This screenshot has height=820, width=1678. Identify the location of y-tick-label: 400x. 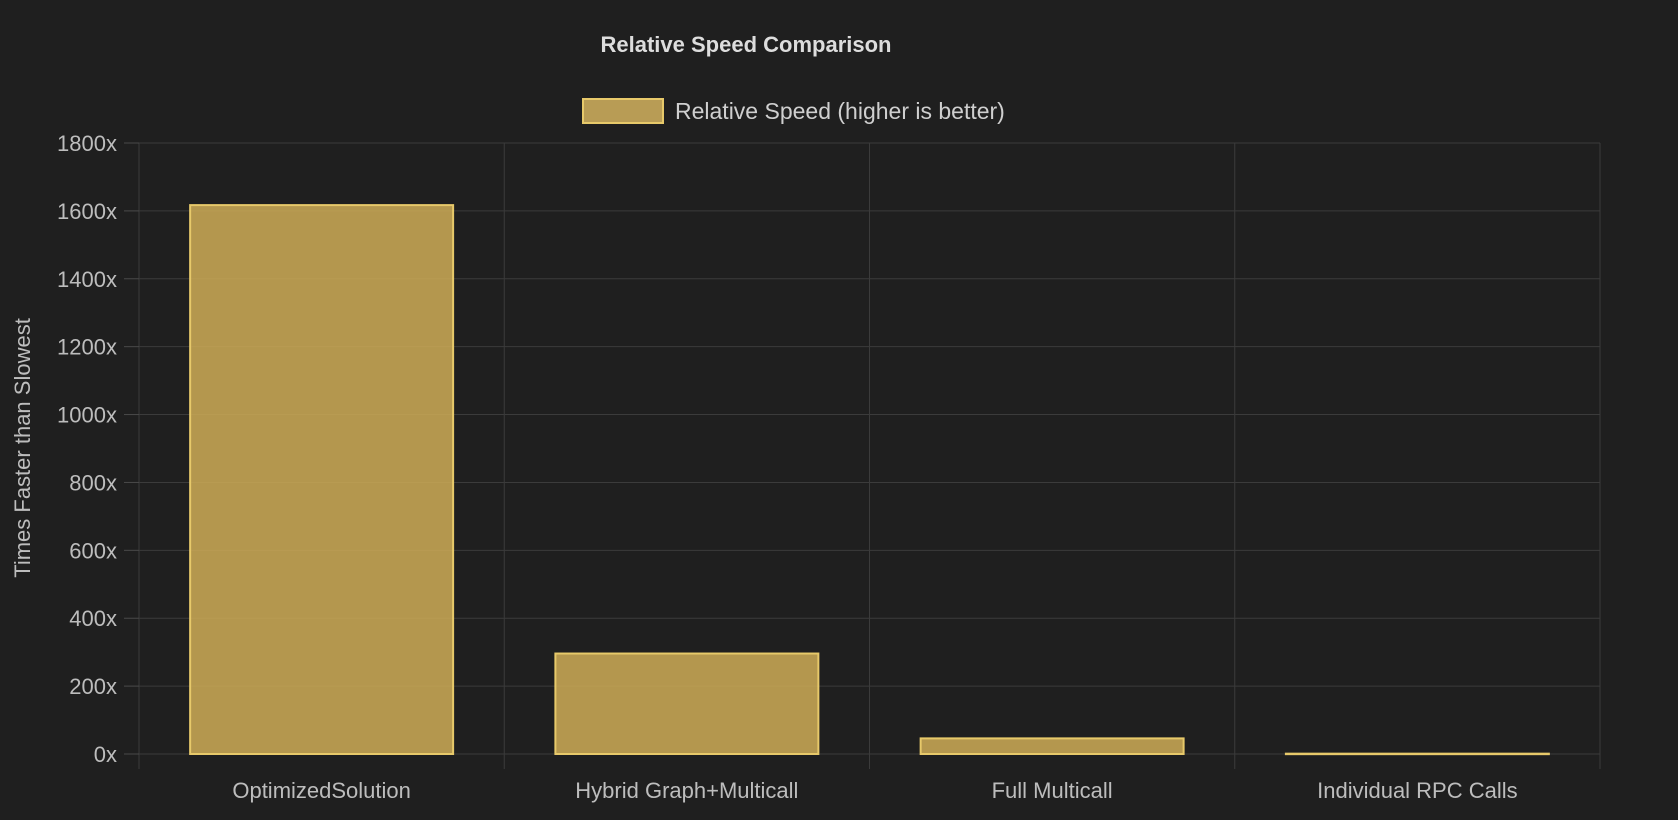
(93, 618).